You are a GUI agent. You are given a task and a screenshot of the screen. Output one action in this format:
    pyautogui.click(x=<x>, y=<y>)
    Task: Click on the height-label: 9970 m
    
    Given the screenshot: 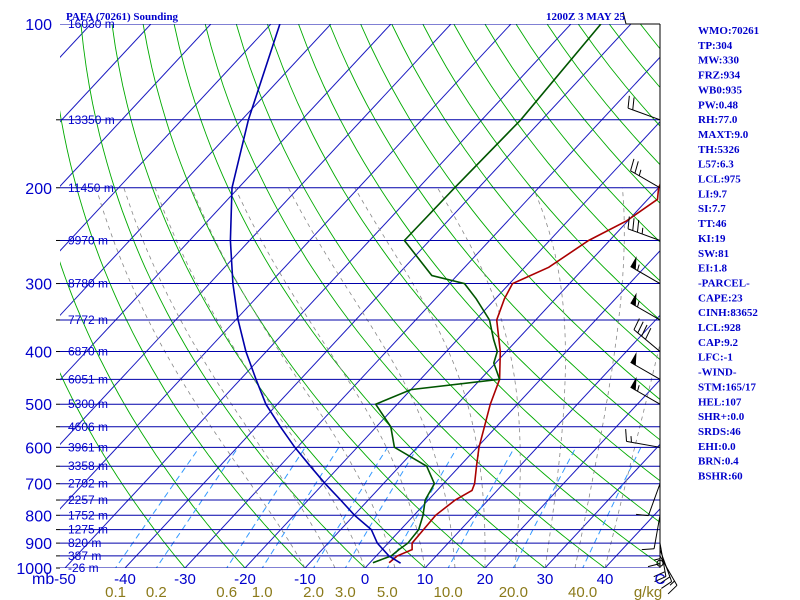 What is the action you would take?
    pyautogui.click(x=88, y=240)
    